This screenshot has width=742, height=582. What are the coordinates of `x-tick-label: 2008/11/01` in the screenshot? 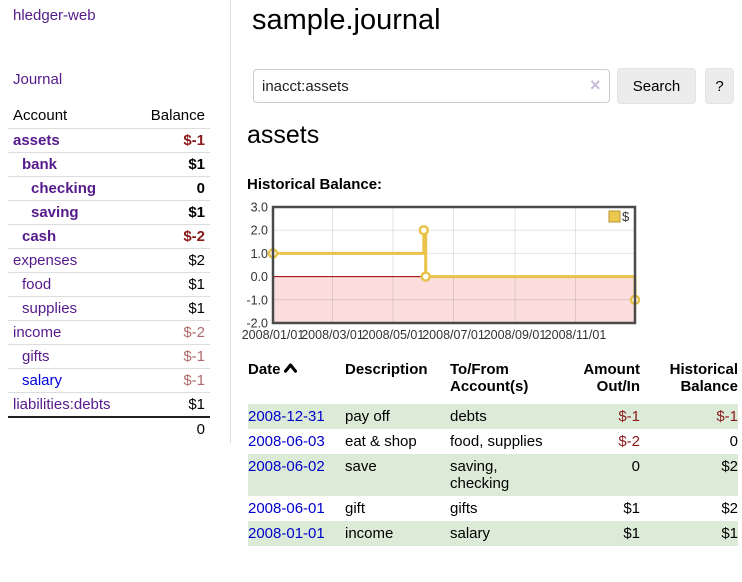 It's located at (576, 335).